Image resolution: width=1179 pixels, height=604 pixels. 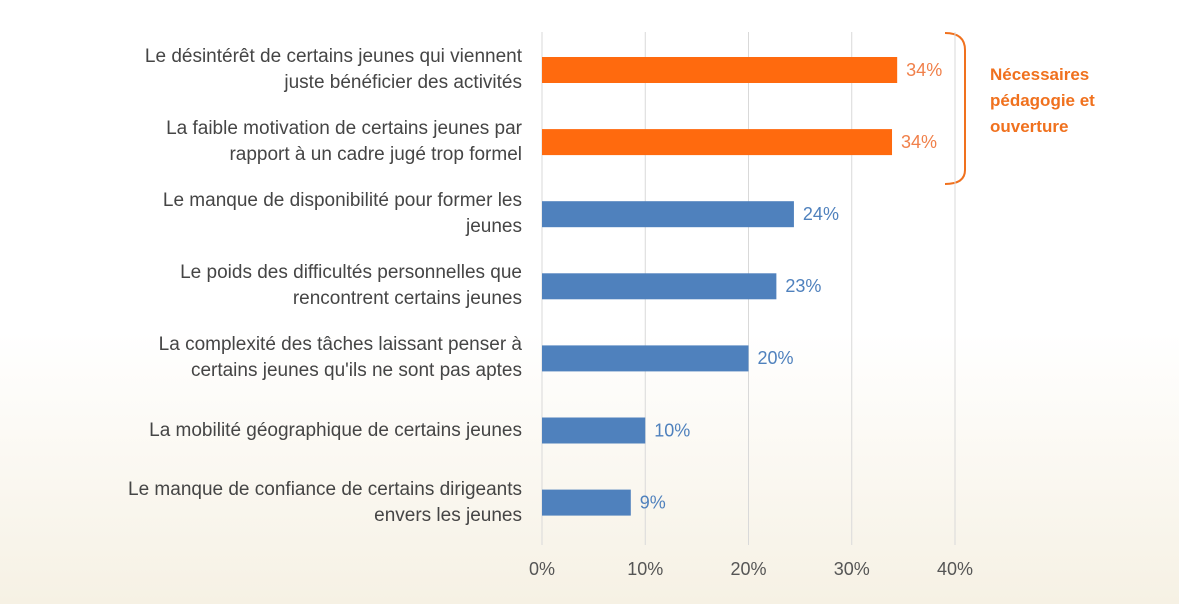 I want to click on value-label: 23%, so click(x=803, y=286).